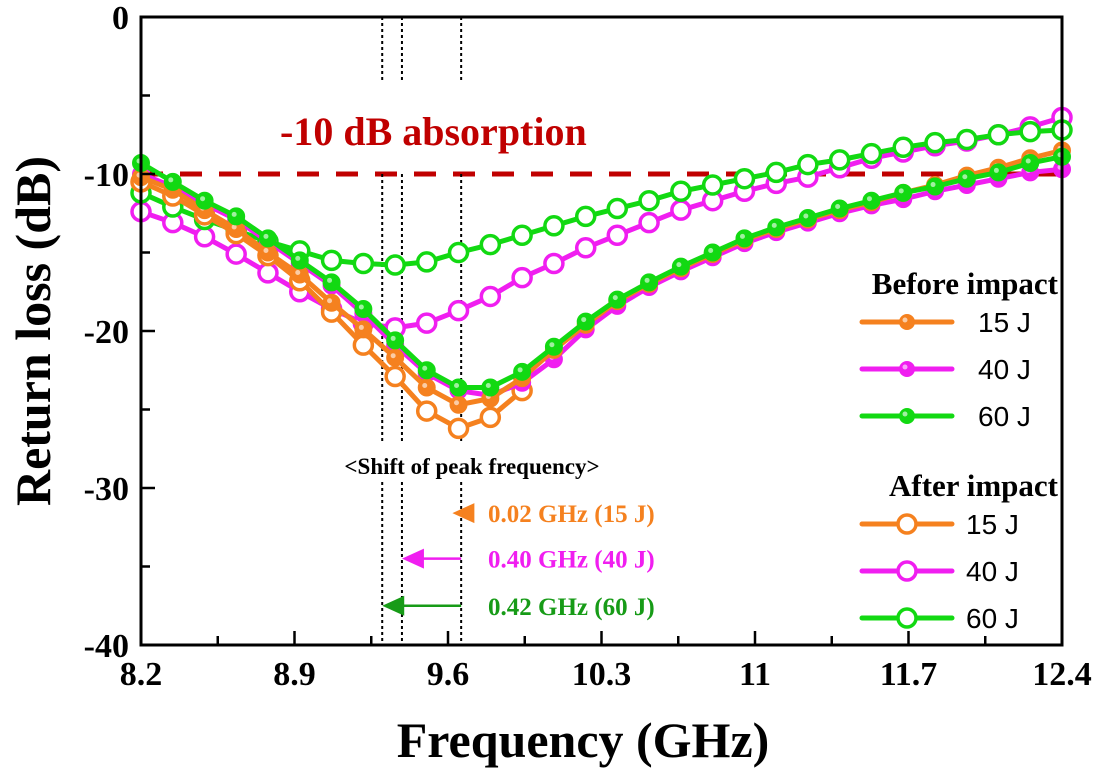 The height and width of the screenshot is (769, 1102). What do you see at coordinates (945, 322) in the screenshot?
I see `legend-entry: 15 J` at bounding box center [945, 322].